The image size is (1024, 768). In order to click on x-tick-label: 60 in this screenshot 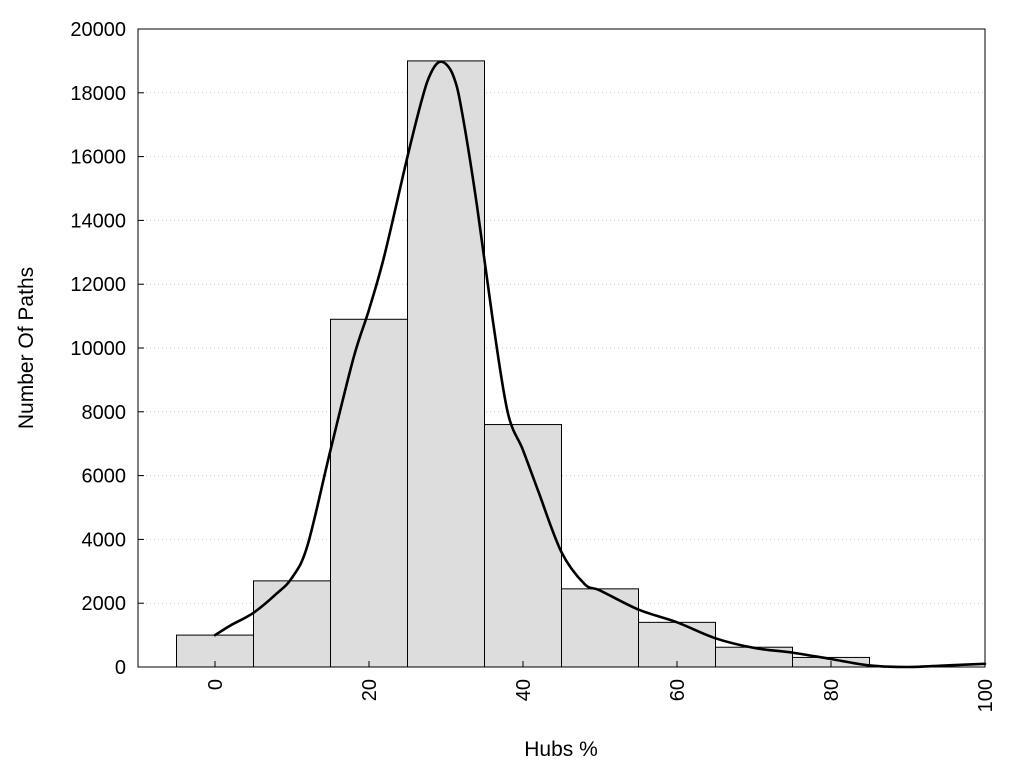, I will do `click(678, 690)`.